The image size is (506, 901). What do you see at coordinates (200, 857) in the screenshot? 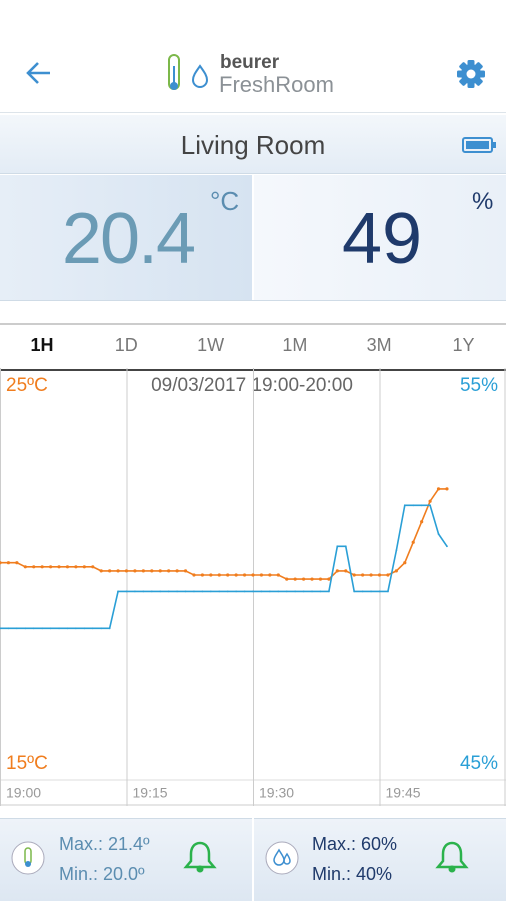
I see `temp-alarm-bell` at bounding box center [200, 857].